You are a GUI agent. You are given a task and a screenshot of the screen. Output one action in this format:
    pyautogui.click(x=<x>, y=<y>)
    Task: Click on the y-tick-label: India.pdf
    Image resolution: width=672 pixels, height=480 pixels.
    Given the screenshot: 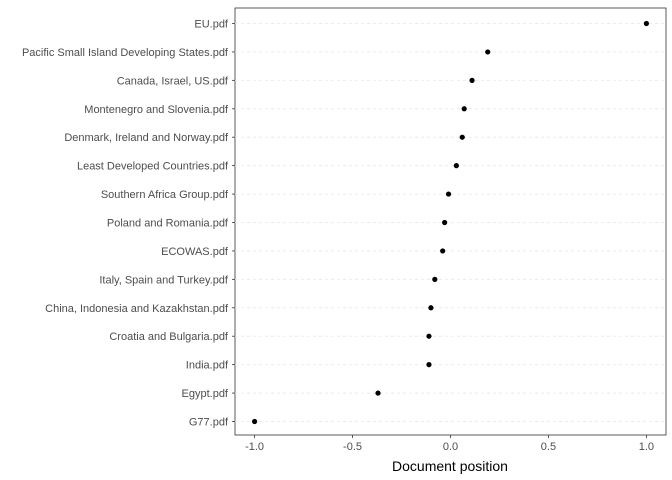 What is the action you would take?
    pyautogui.click(x=207, y=366)
    